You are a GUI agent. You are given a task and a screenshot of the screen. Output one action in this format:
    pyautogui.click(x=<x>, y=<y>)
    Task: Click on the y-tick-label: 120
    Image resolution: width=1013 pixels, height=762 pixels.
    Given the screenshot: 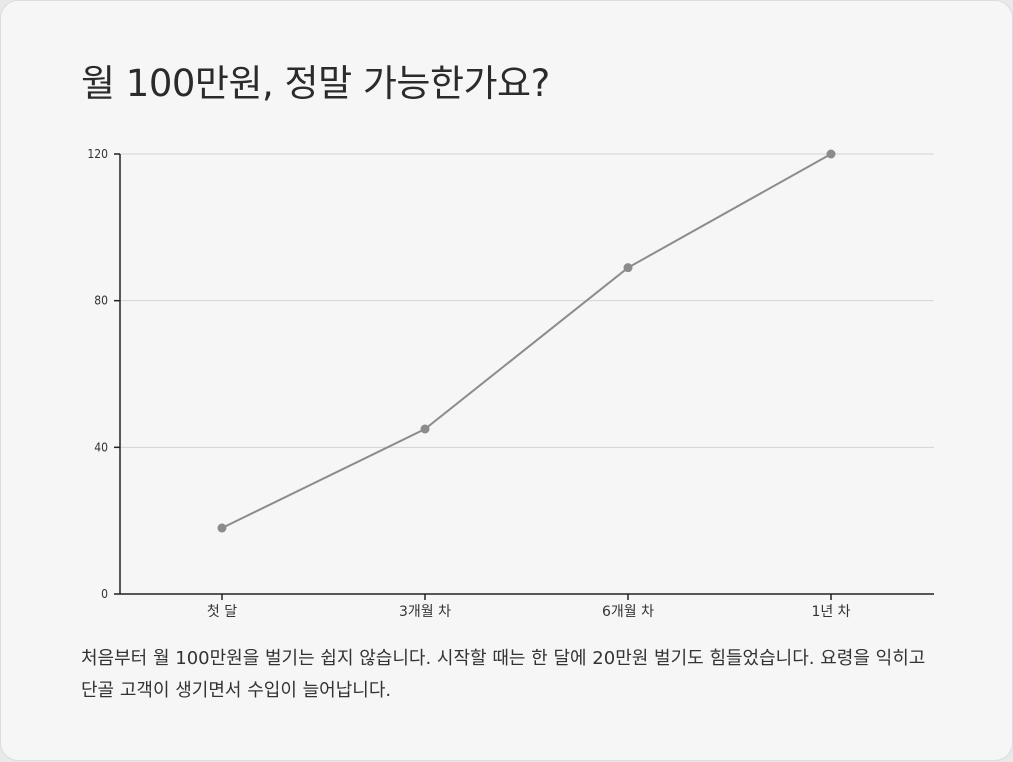 What is the action you would take?
    pyautogui.click(x=97, y=154)
    